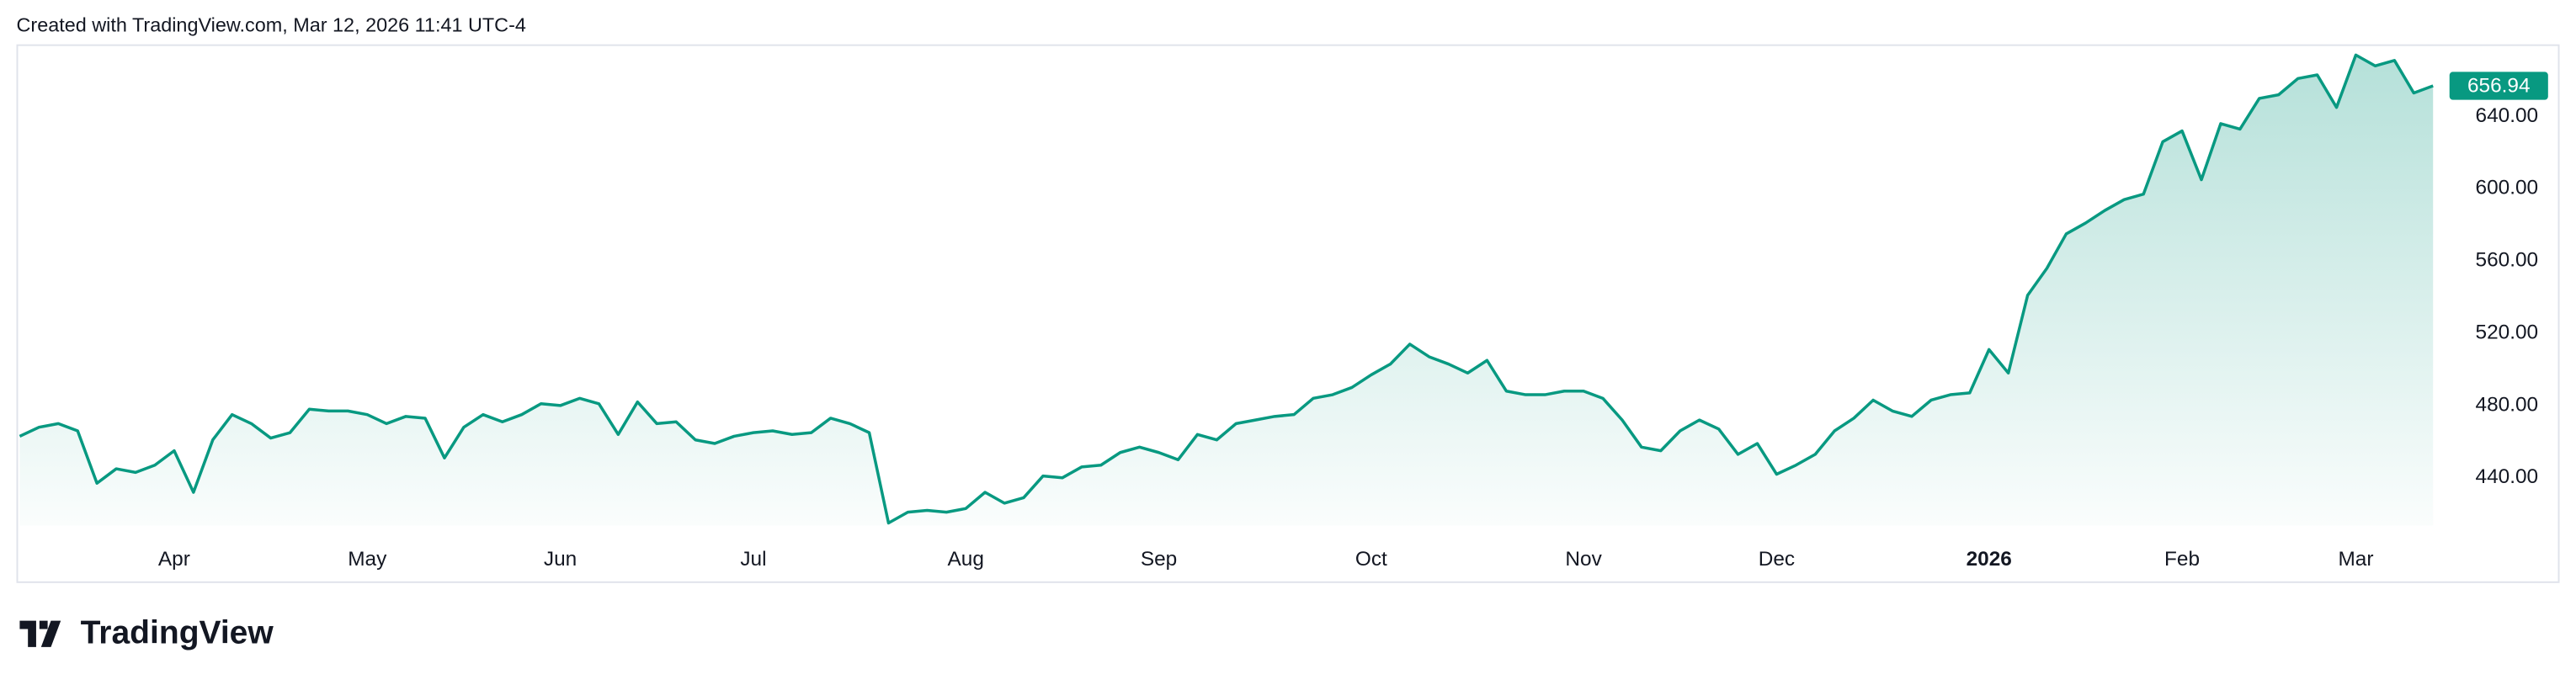  Describe the element at coordinates (2508, 260) in the screenshot. I see `y-tick-label: 560.00` at that location.